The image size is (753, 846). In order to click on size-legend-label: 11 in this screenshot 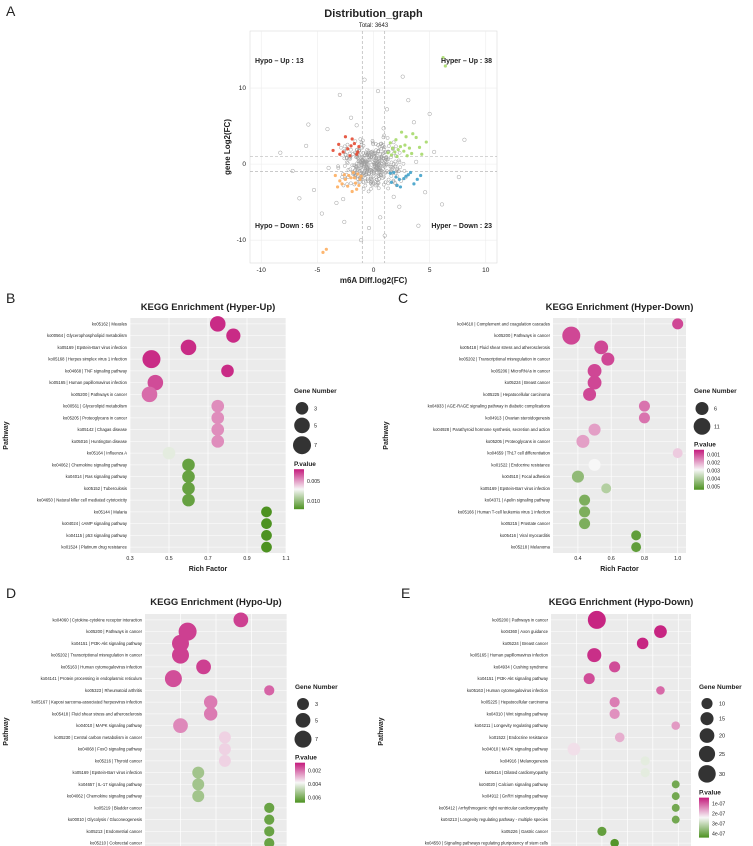, I will do `click(717, 427)`.